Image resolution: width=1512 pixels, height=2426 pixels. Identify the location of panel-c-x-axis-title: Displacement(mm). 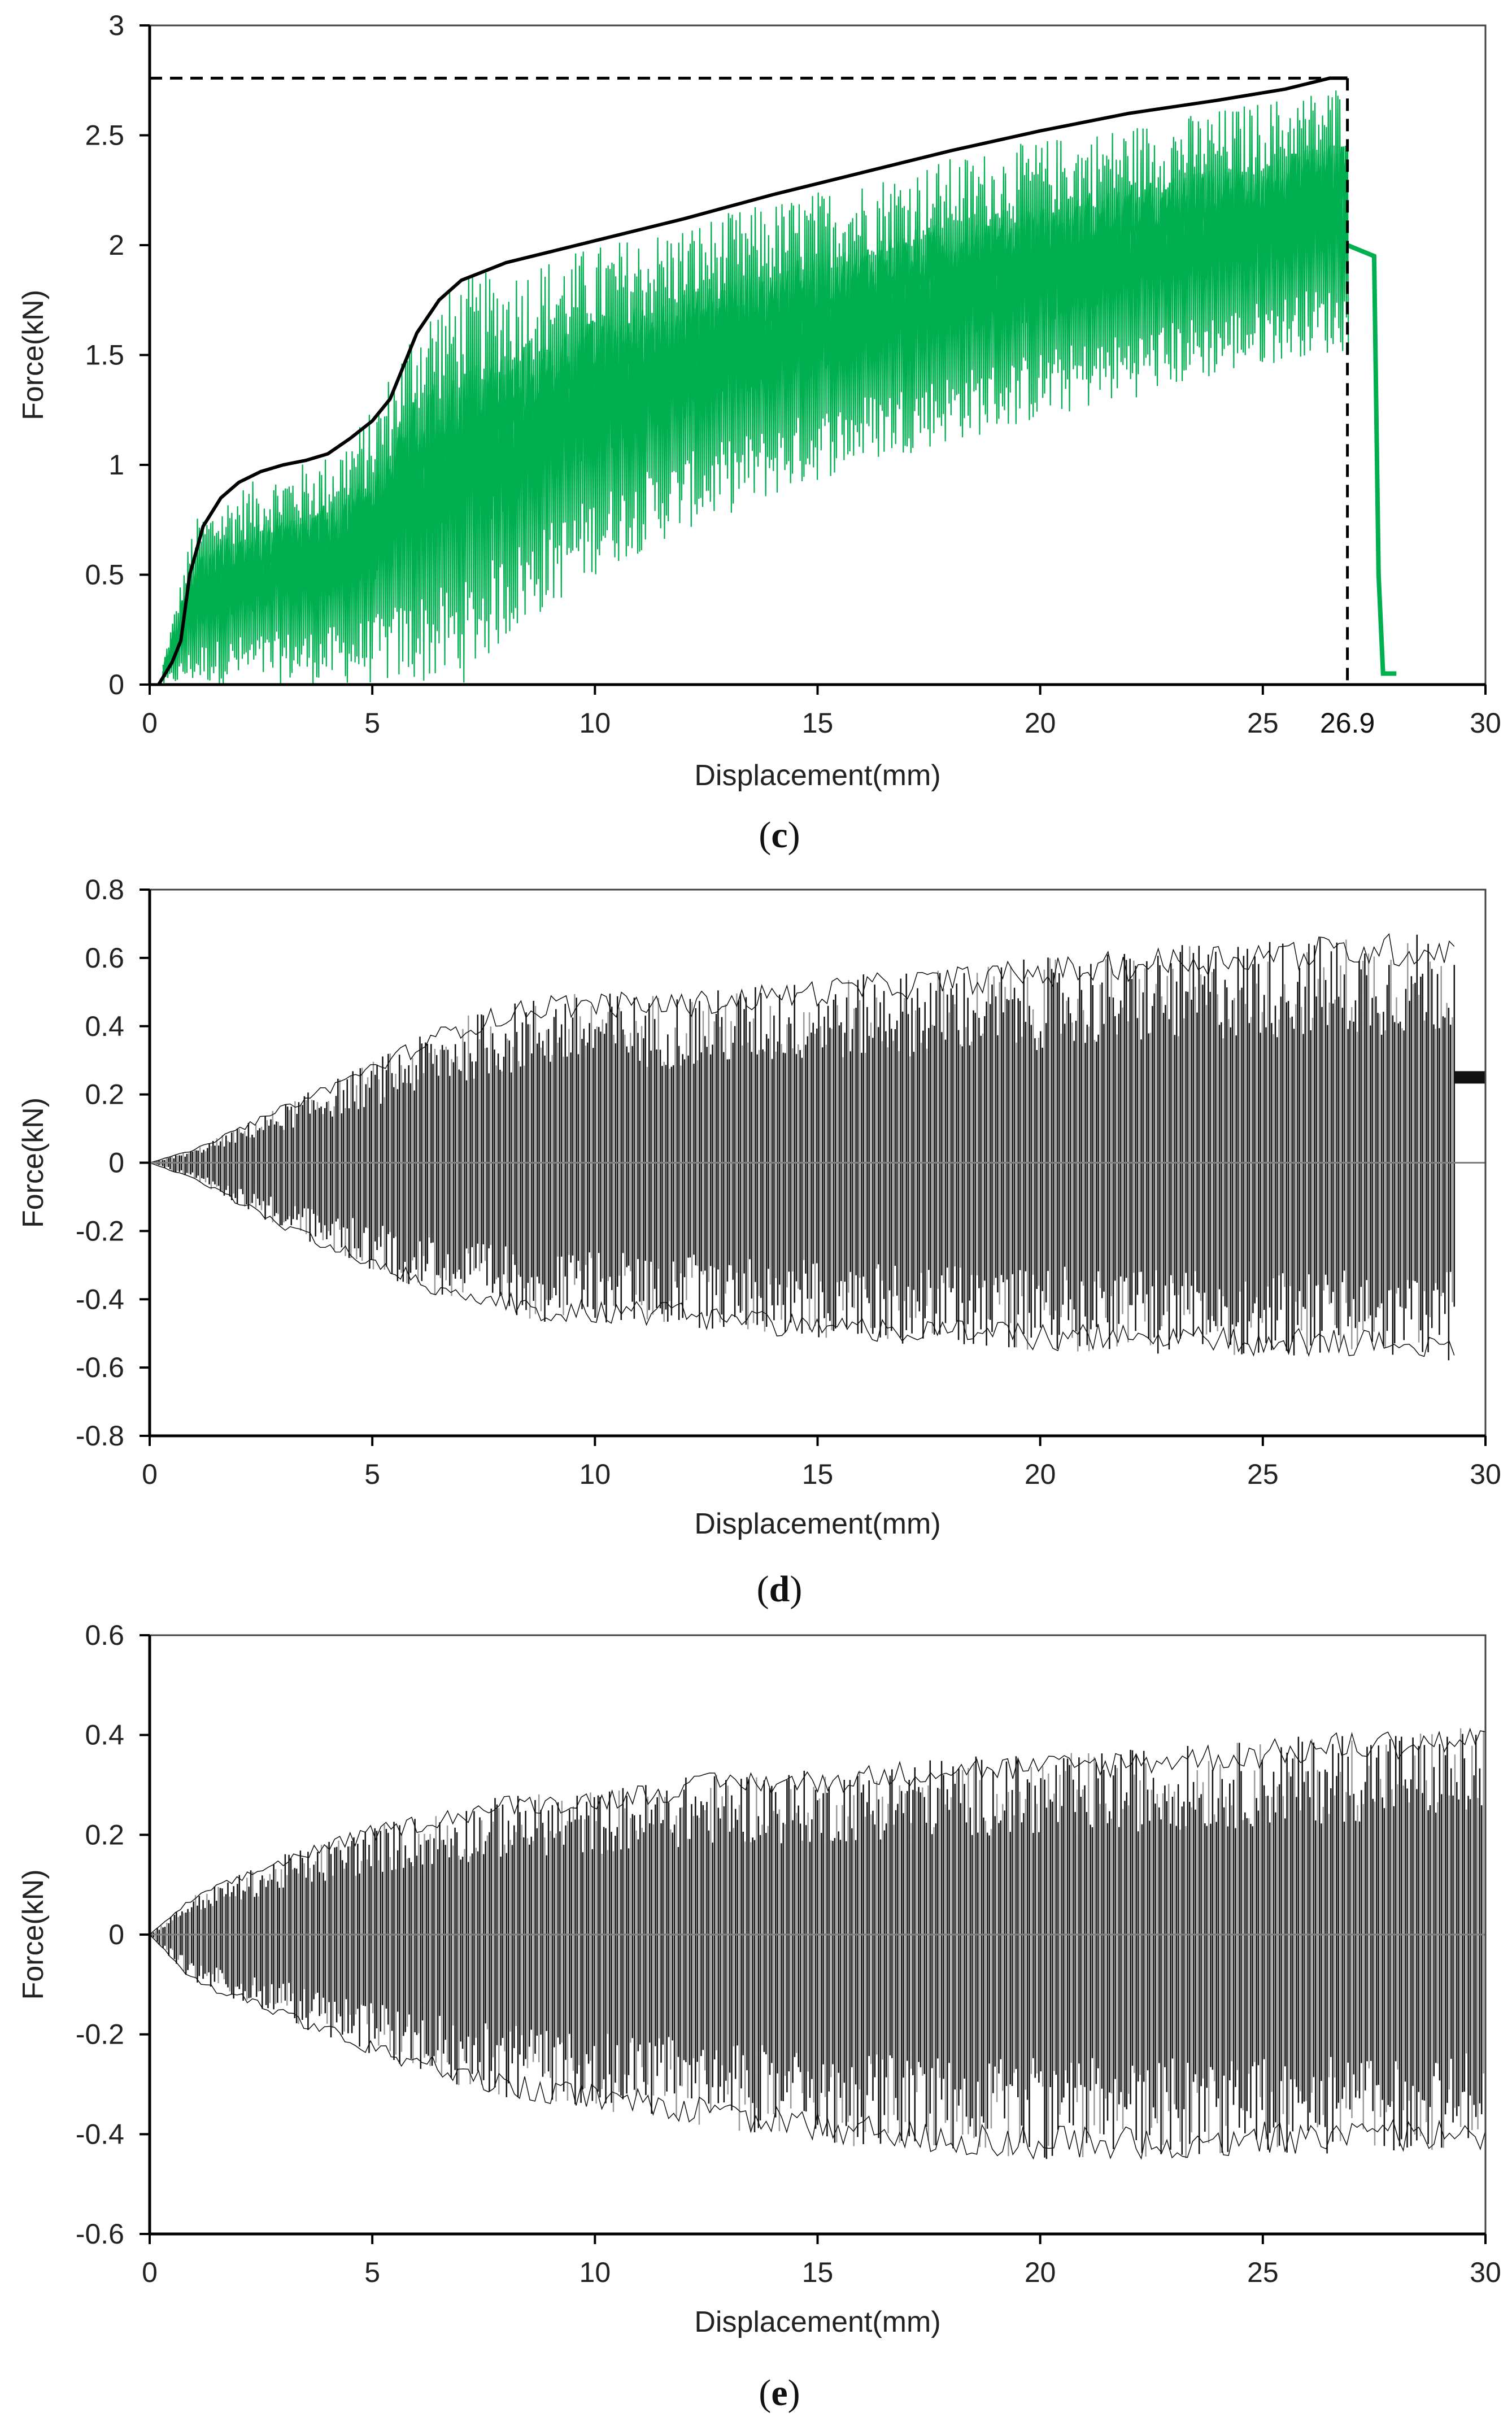
(817, 775).